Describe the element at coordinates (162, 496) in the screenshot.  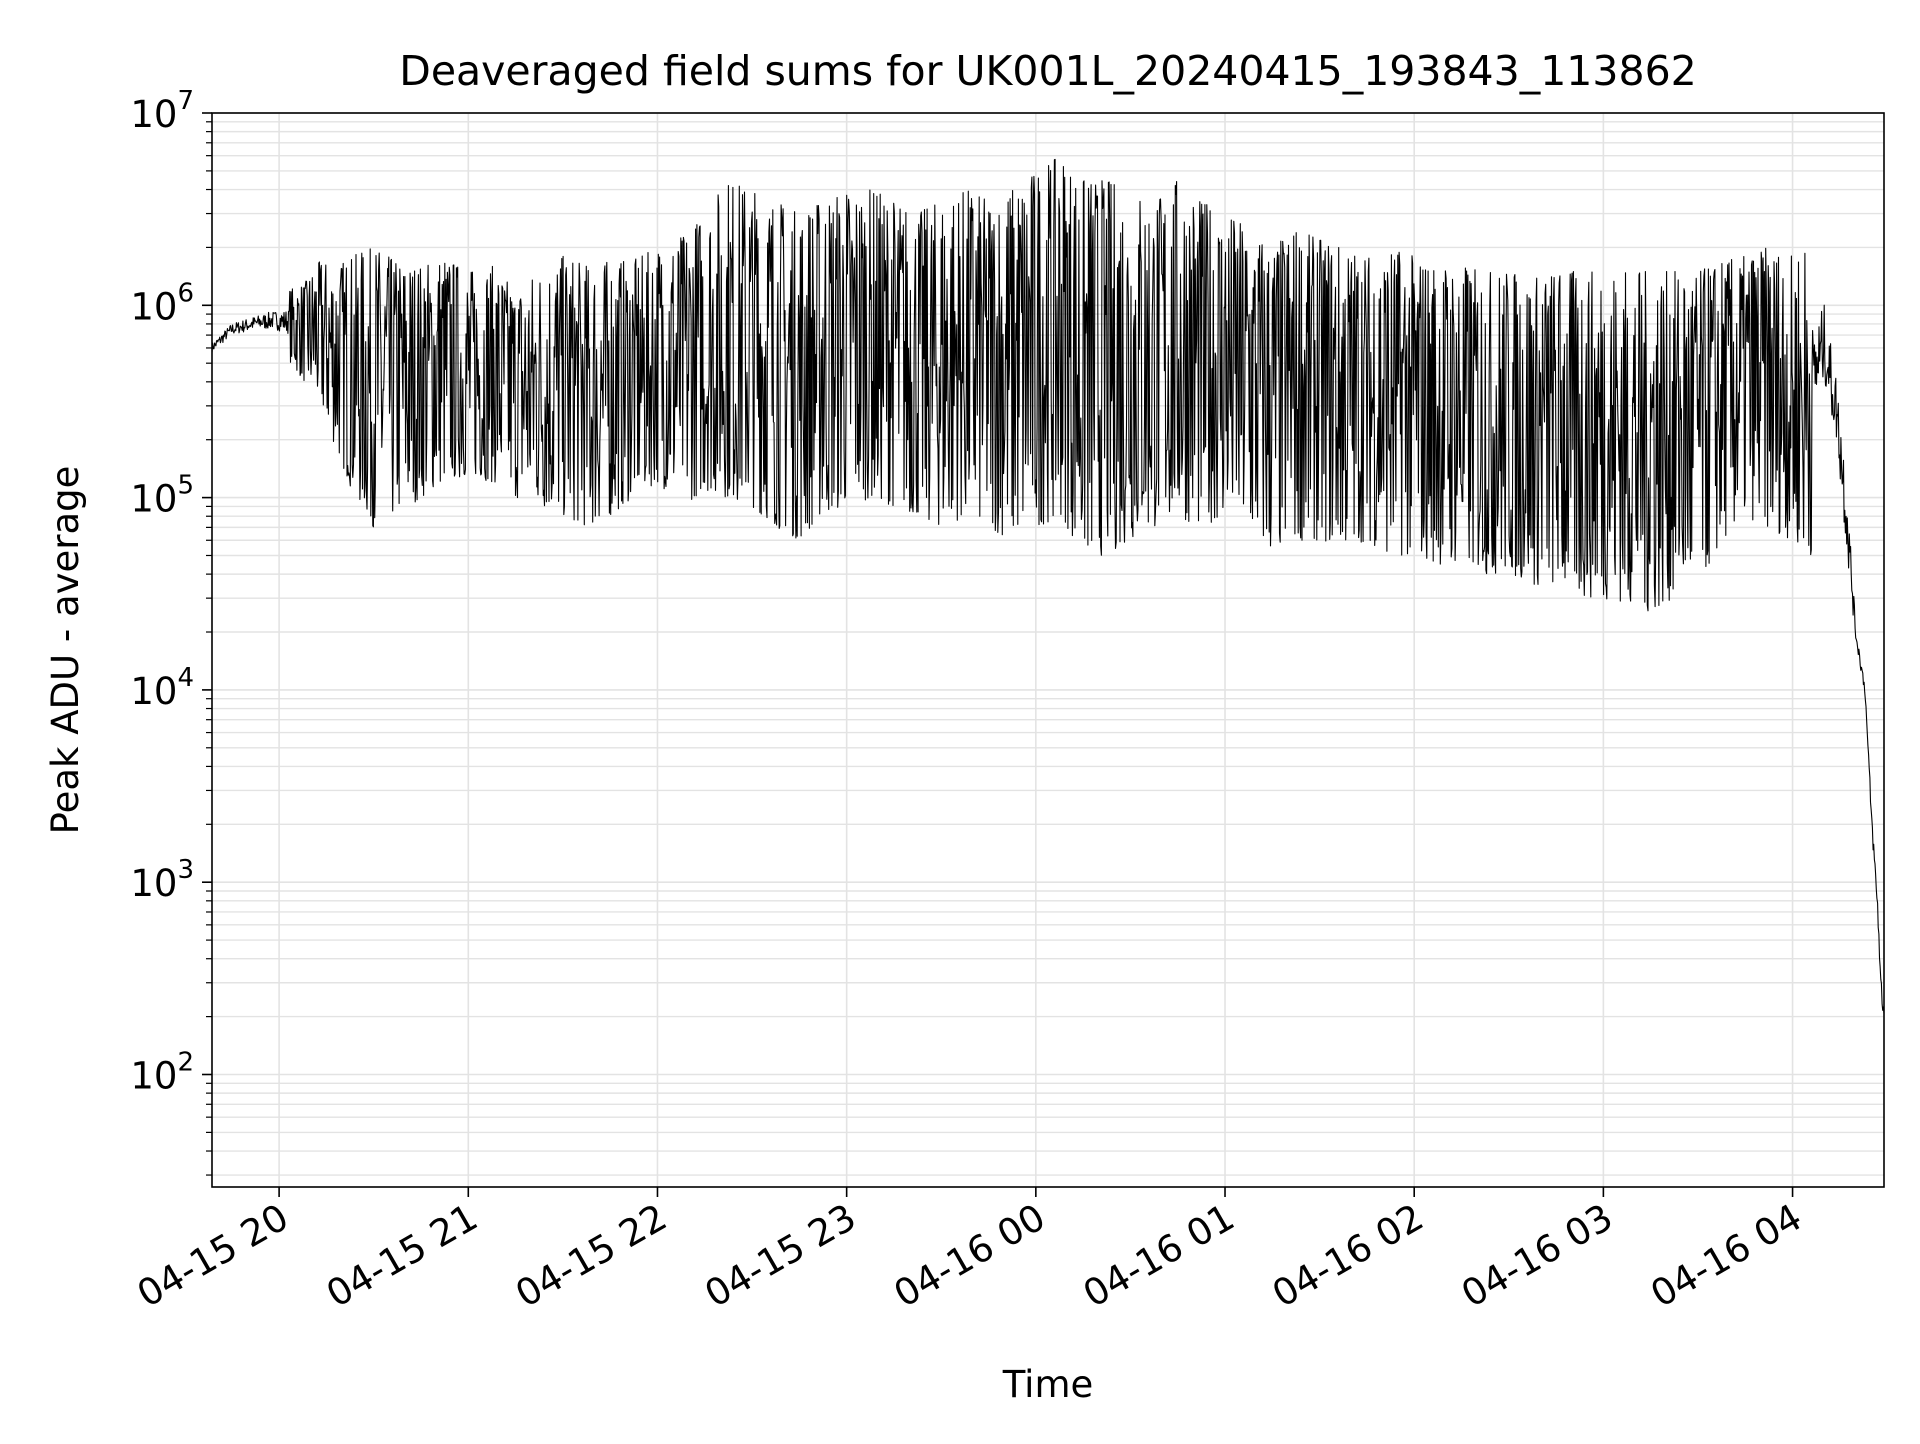
I see `y-tick-label: 10⁵` at that location.